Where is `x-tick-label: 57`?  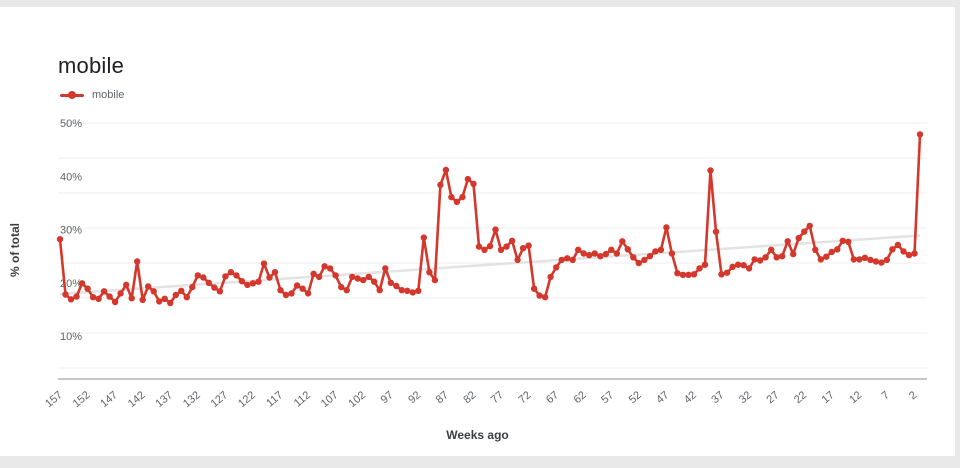
x-tick-label: 57 is located at coordinates (607, 397).